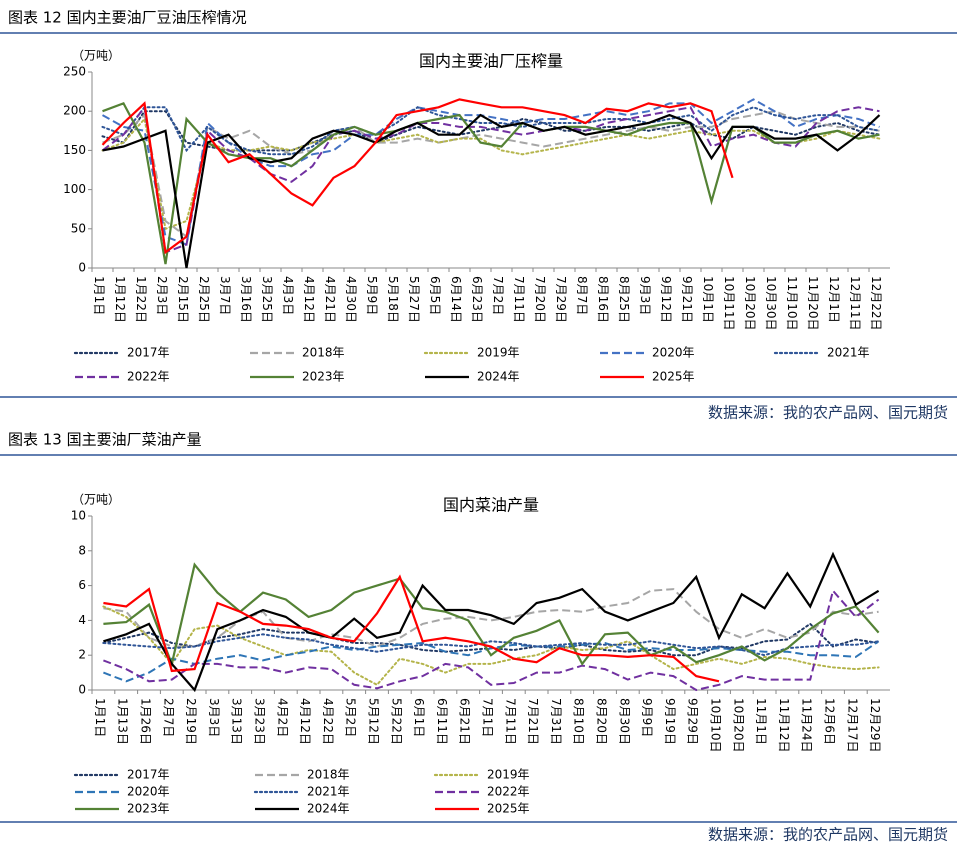 The height and width of the screenshot is (854, 957). I want to click on x-tick-label: 10月11日, so click(729, 303).